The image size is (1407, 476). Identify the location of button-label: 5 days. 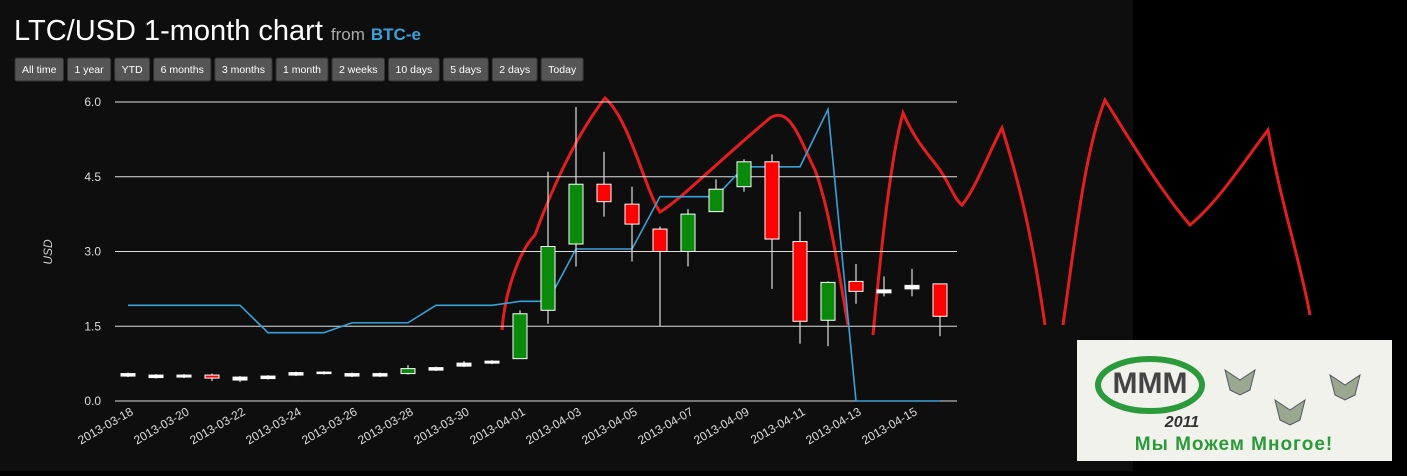
(465, 70).